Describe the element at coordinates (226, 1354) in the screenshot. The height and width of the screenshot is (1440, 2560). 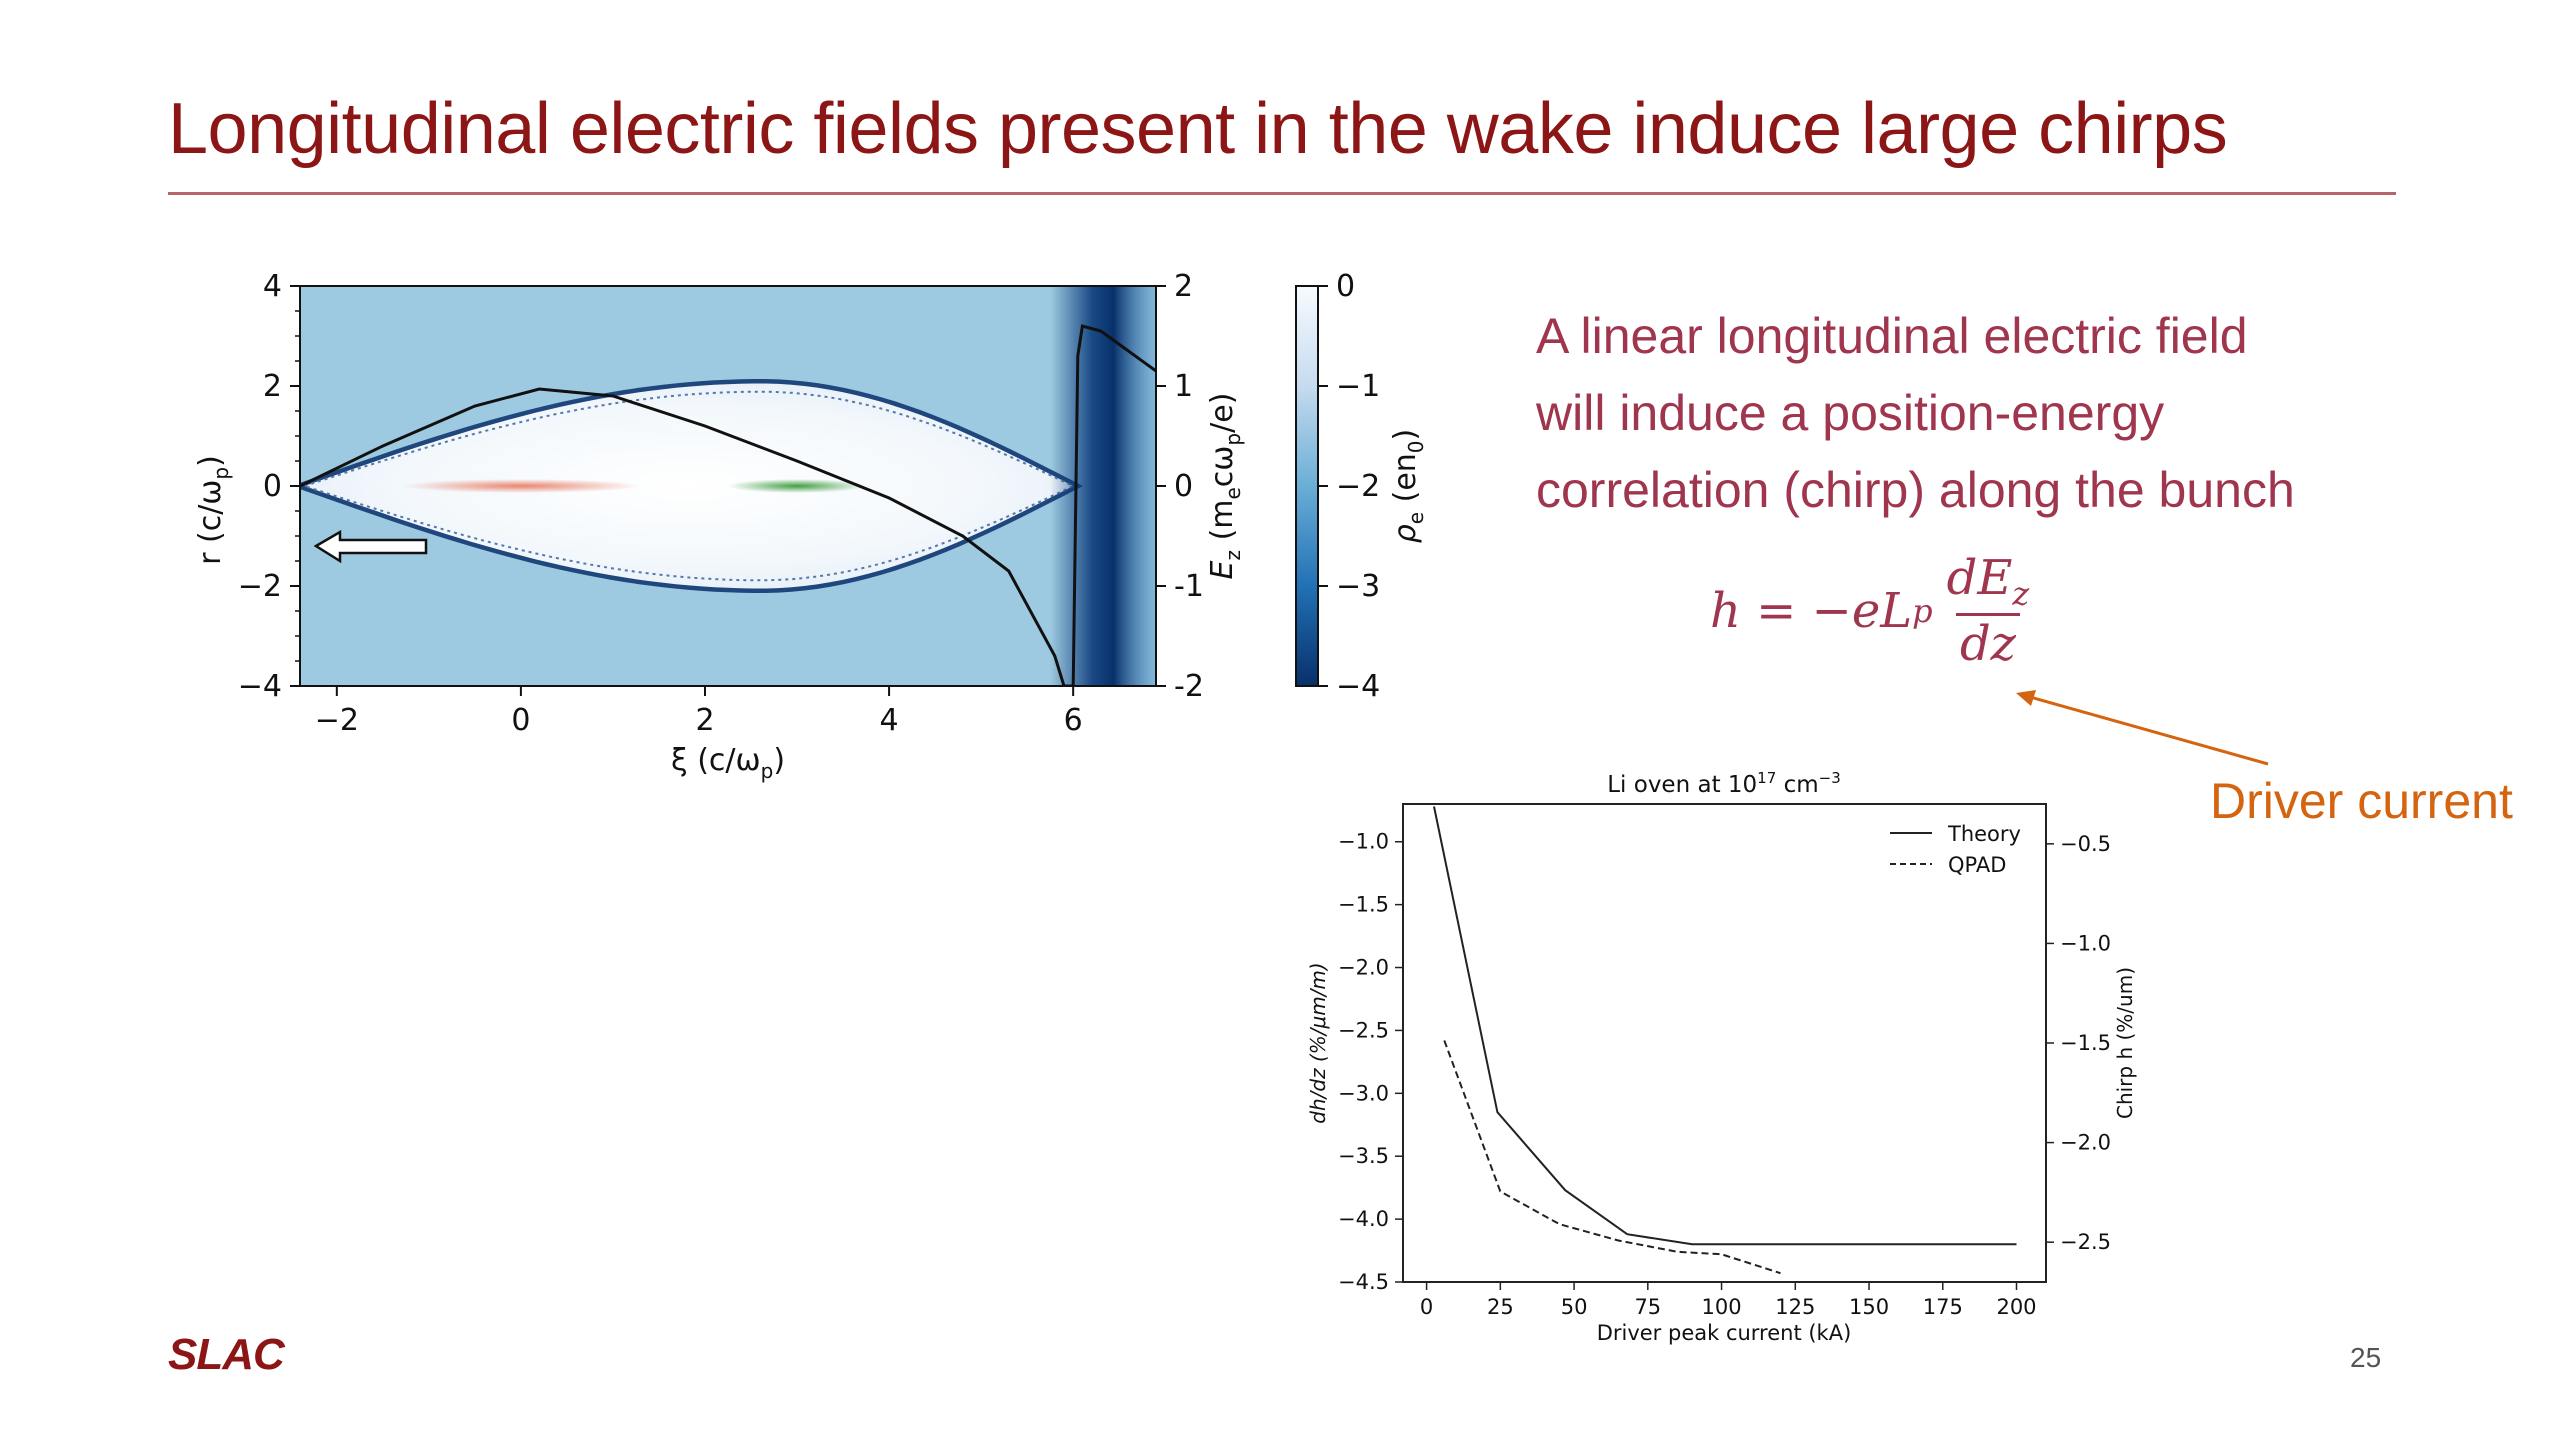
I see `slac-logo: SLAC` at that location.